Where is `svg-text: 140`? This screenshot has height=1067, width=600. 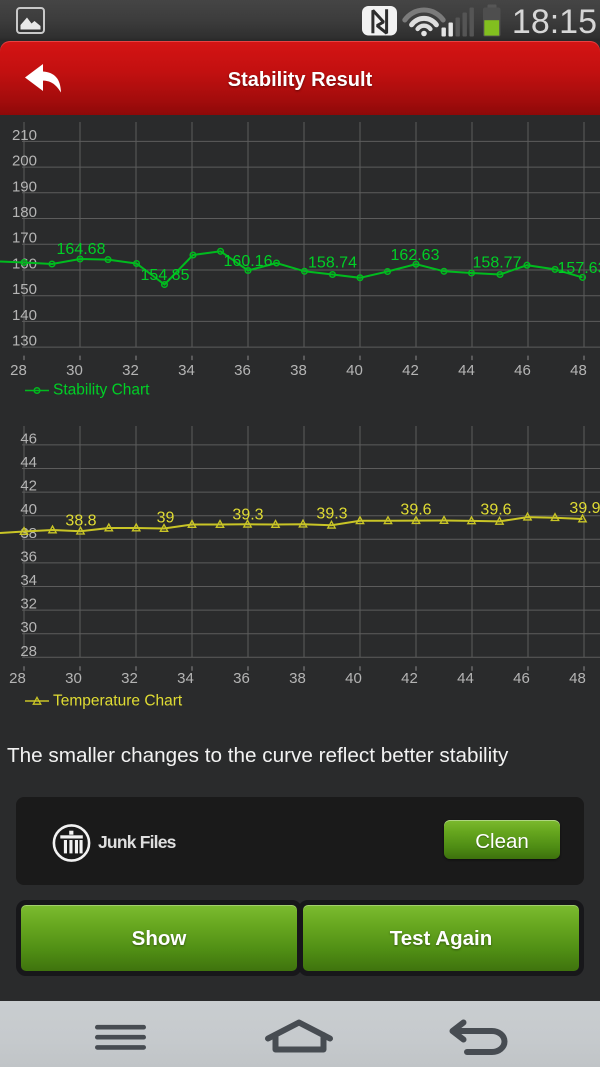
svg-text: 140 is located at coordinates (24, 315).